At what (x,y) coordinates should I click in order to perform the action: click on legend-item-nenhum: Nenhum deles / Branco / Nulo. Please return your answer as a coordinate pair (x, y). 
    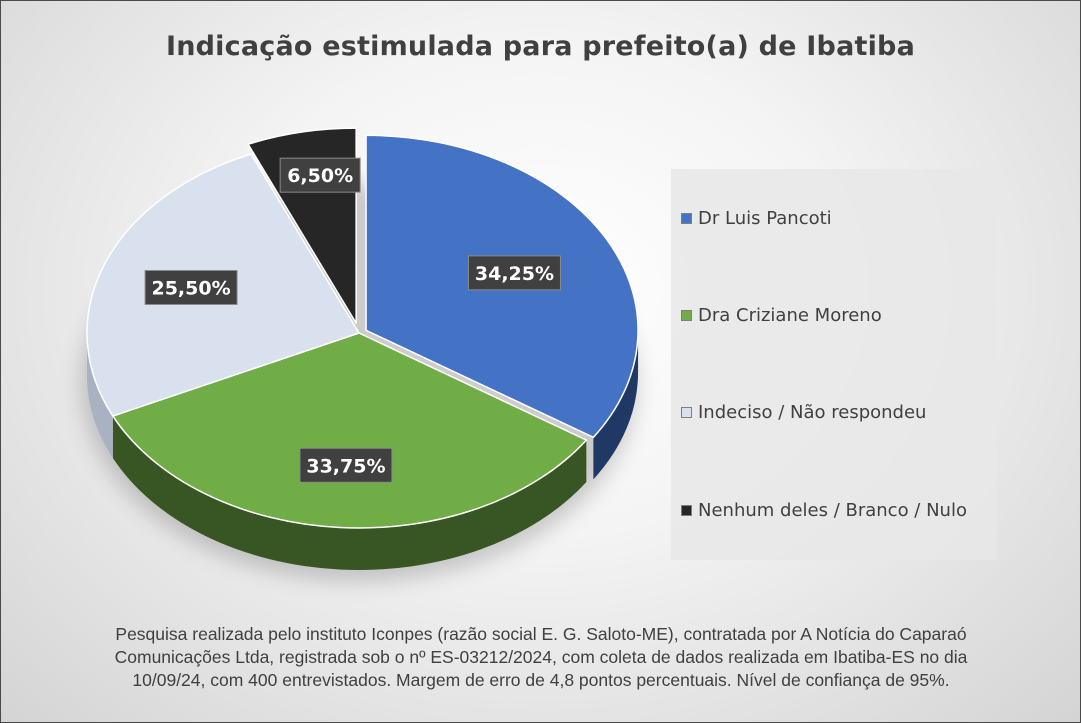
    Looking at the image, I should click on (824, 510).